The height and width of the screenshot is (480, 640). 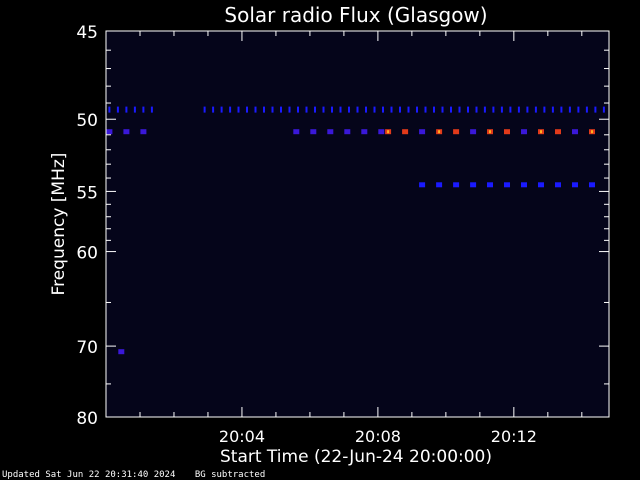 I want to click on x-tick-label: 20:12, so click(x=514, y=436).